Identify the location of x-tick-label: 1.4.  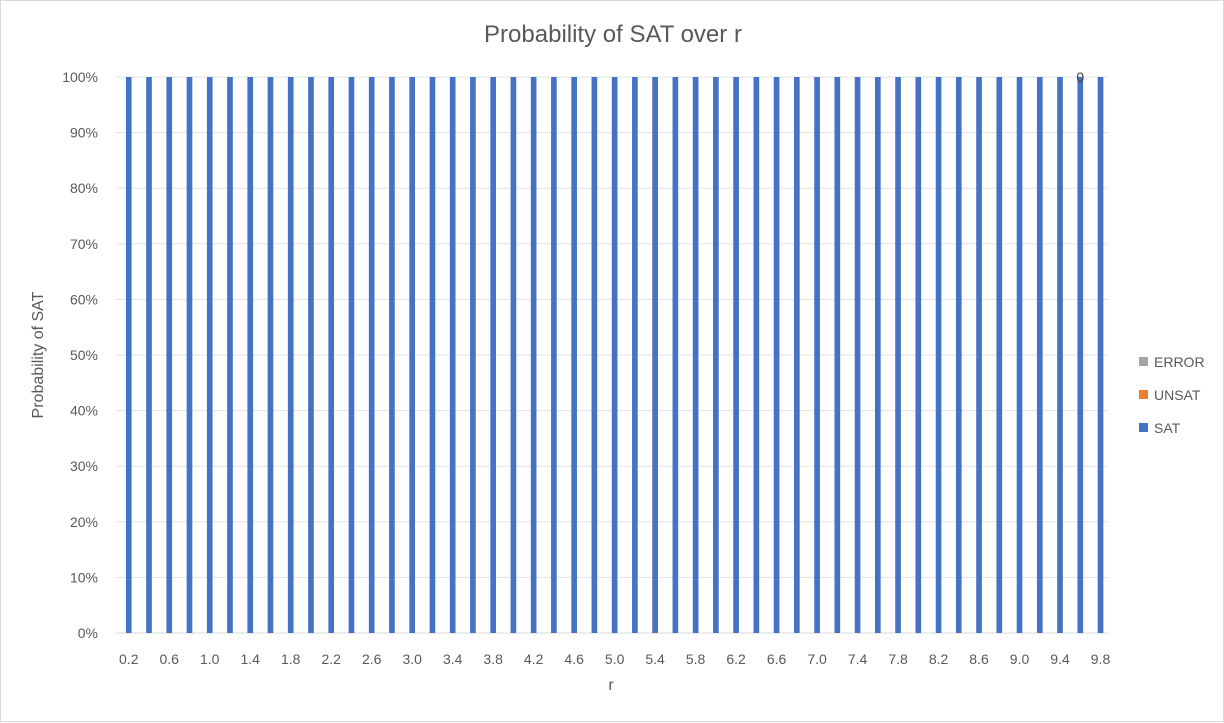
(250, 659).